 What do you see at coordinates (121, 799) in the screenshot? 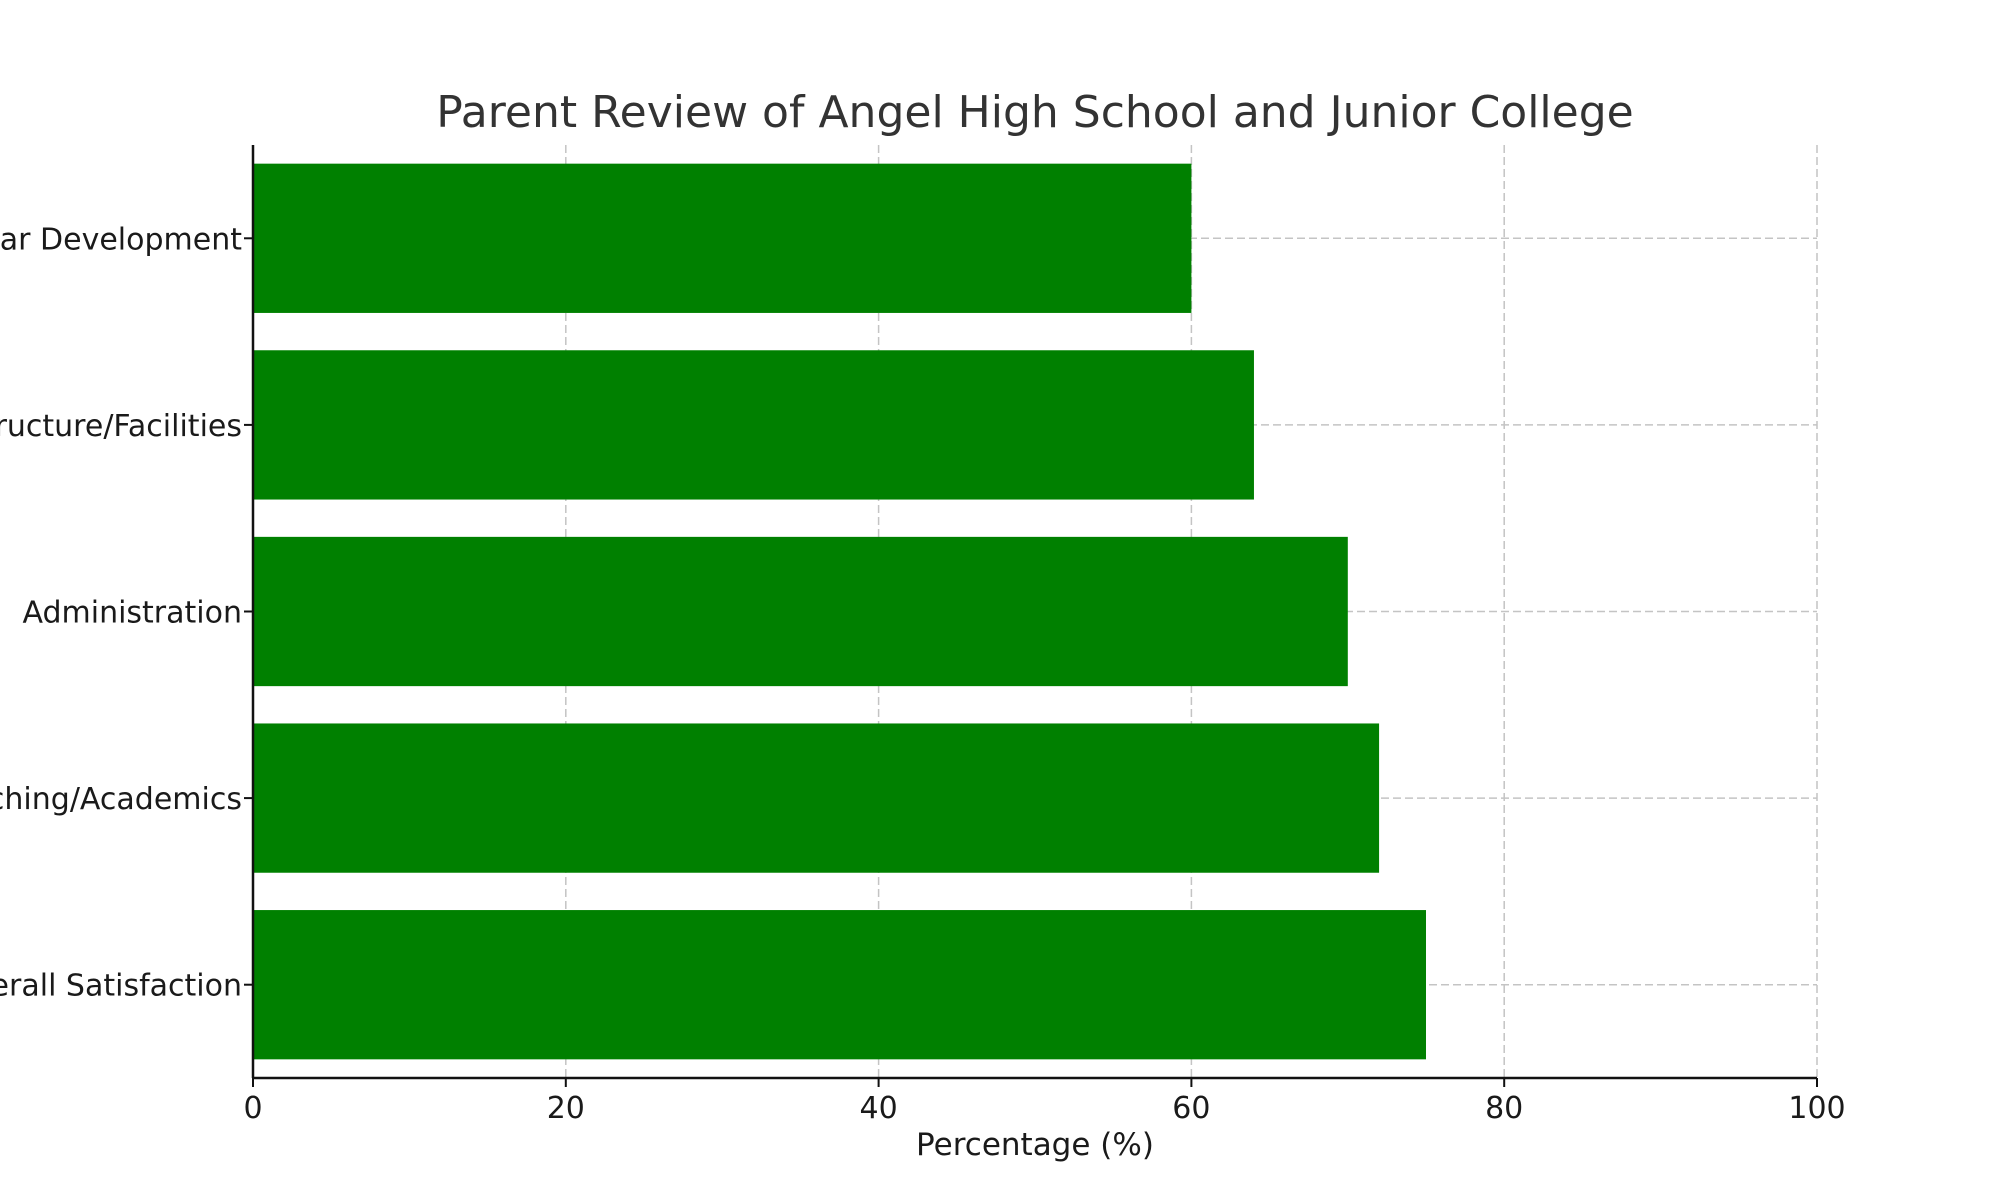
I see `y-tick-label: Teaching/Academics` at bounding box center [121, 799].